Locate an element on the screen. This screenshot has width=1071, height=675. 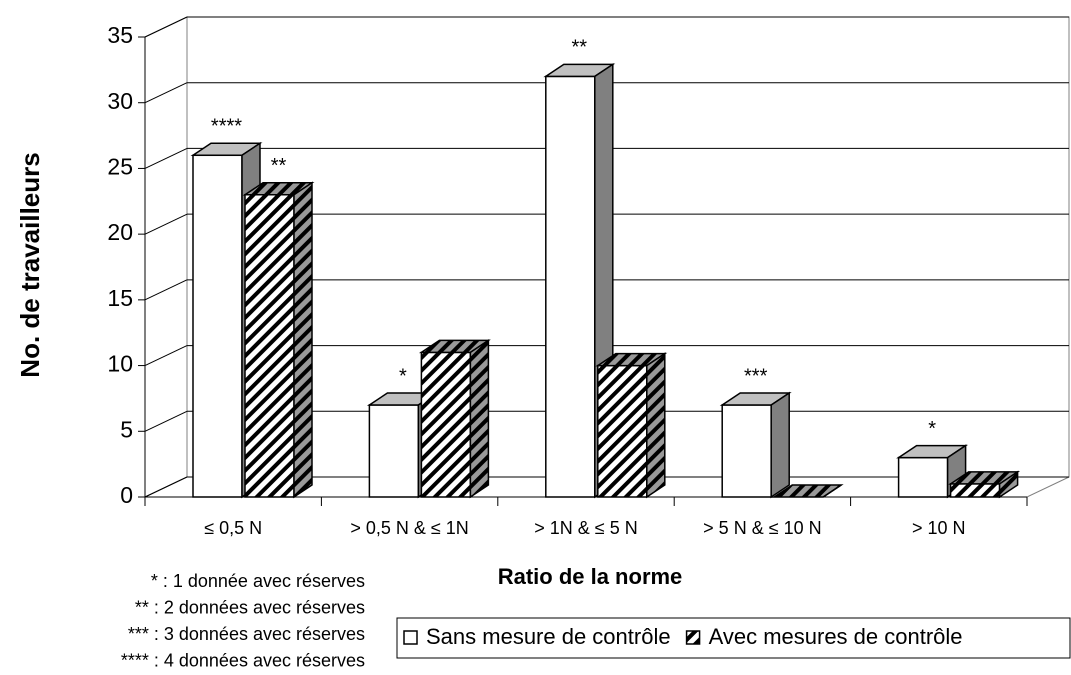
y-tick-label: 30 is located at coordinates (120, 101).